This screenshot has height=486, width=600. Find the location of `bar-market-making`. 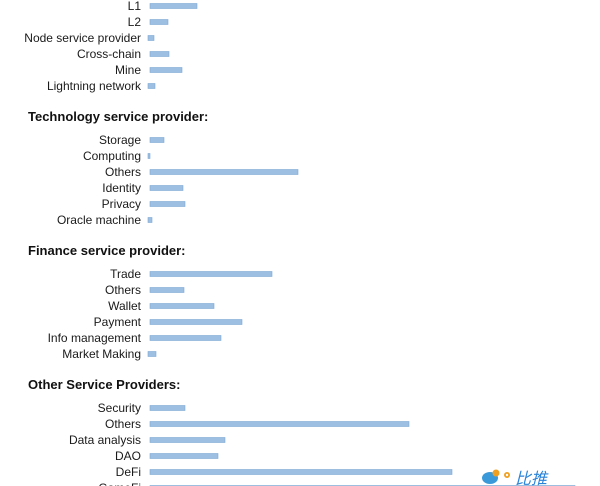

bar-market-making is located at coordinates (152, 354).